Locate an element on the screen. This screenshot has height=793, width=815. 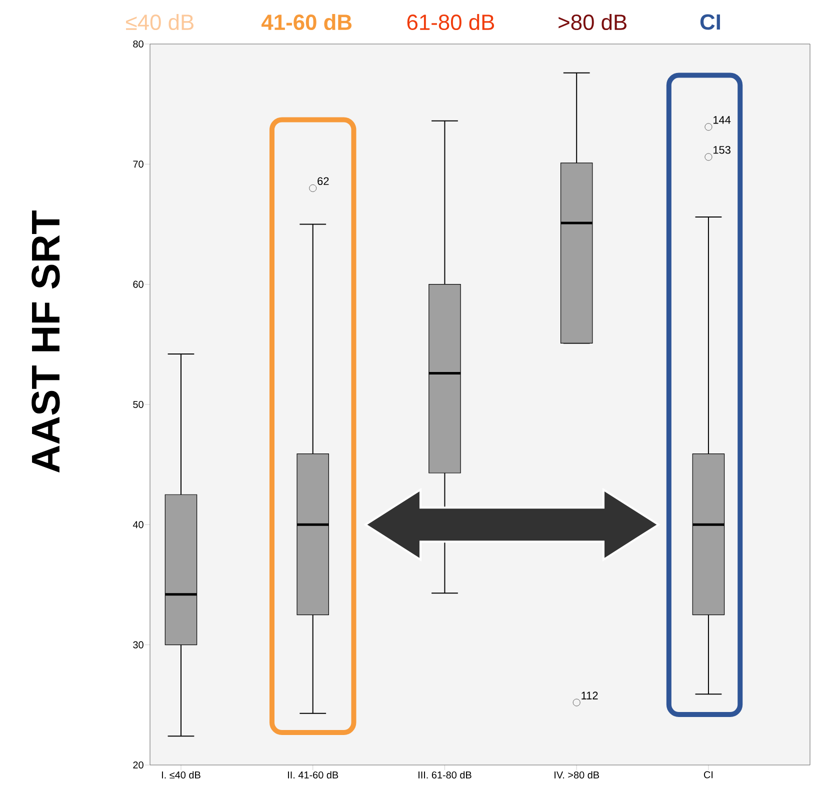
y-tick-label: 70 is located at coordinates (138, 164).